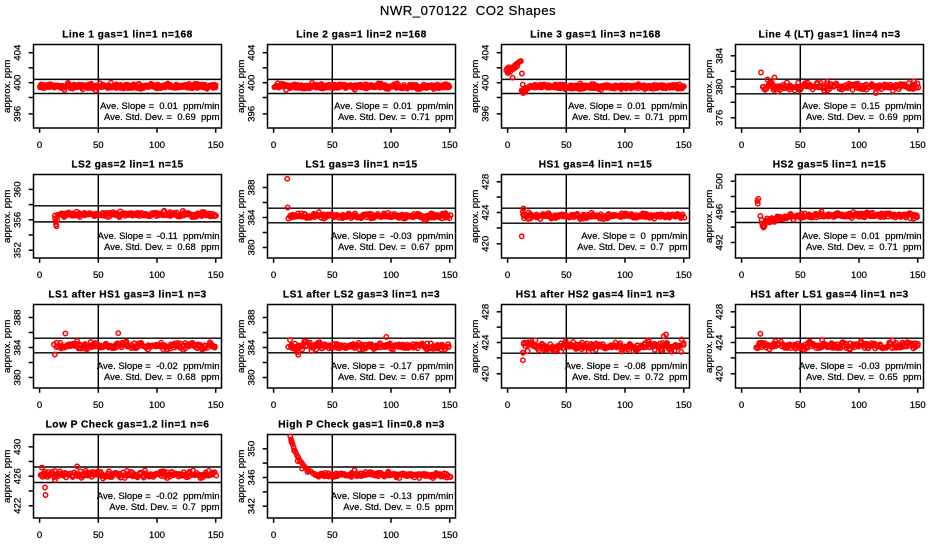 This screenshot has width=936, height=545. I want to click on svg-text: Ave. Std. Dev. = 0.69 ppm, so click(864, 117).